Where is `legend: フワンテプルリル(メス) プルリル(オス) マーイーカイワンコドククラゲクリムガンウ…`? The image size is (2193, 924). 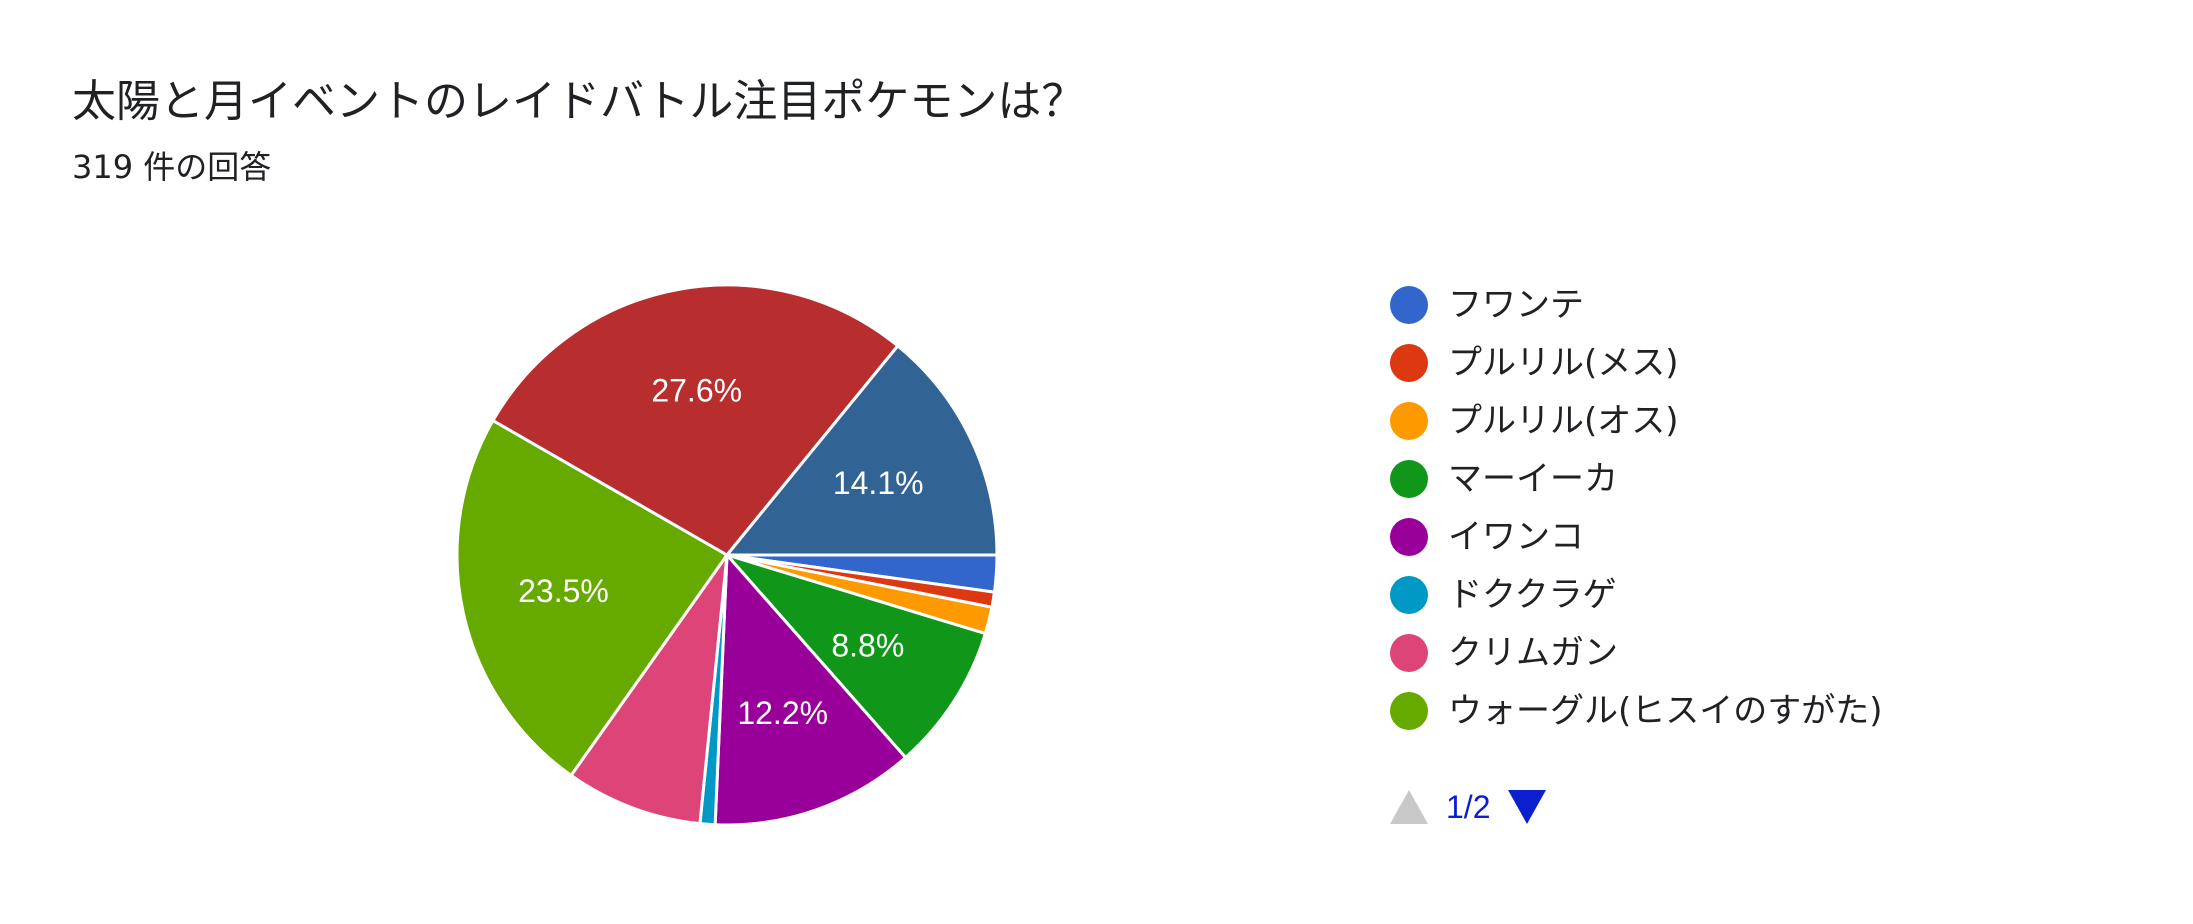 legend: フワンテプルリル(メス) プルリル(オス) マーイーカイワンコドククラゲクリムガンウ… is located at coordinates (1636, 508).